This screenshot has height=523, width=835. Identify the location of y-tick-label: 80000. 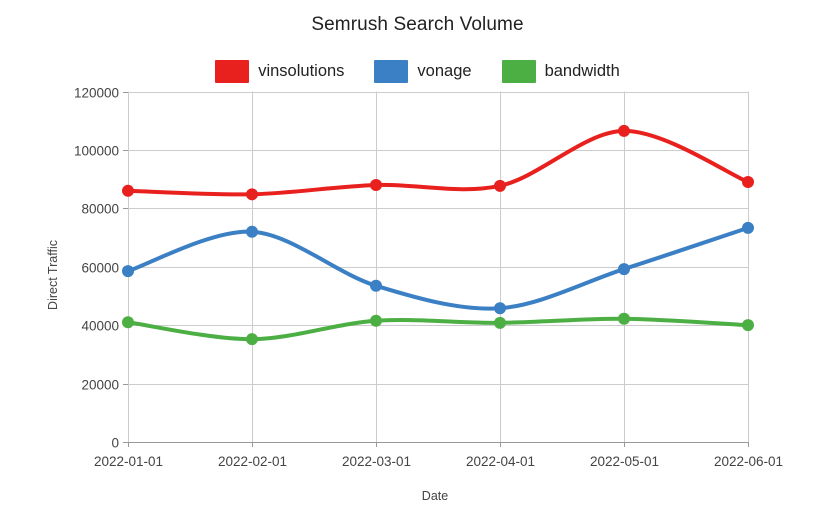
(100, 209).